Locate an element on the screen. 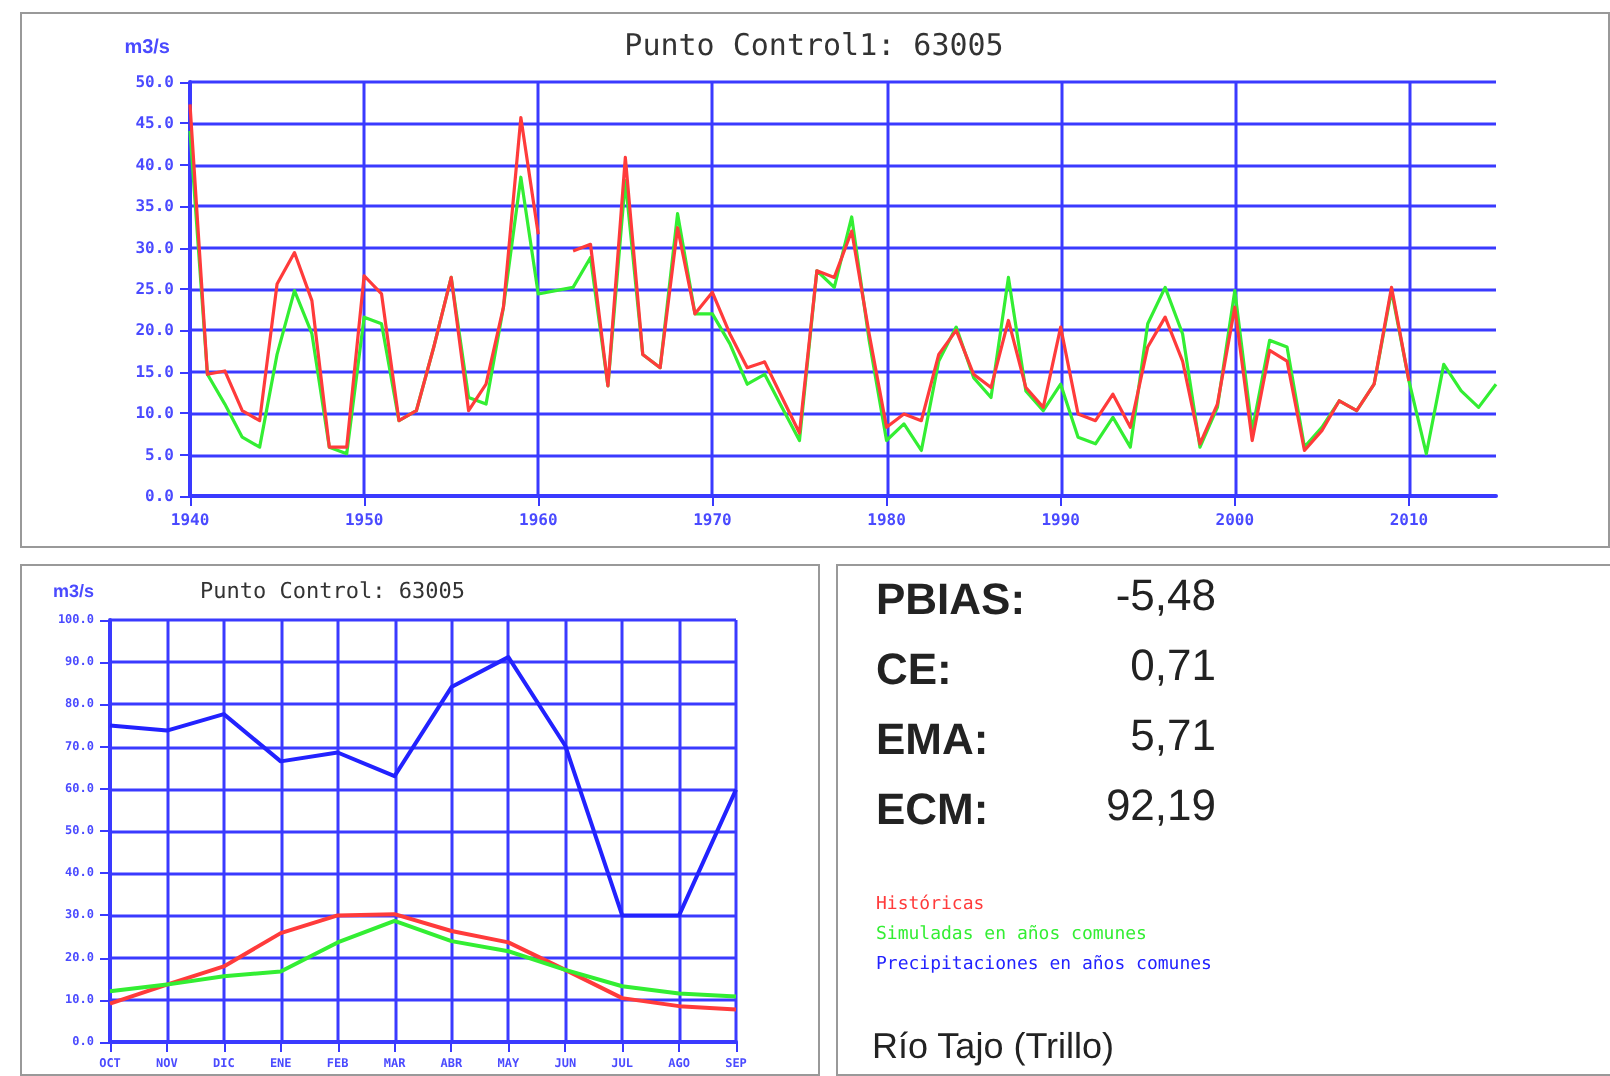  y-tick-label: 40.0 is located at coordinates (155, 164).